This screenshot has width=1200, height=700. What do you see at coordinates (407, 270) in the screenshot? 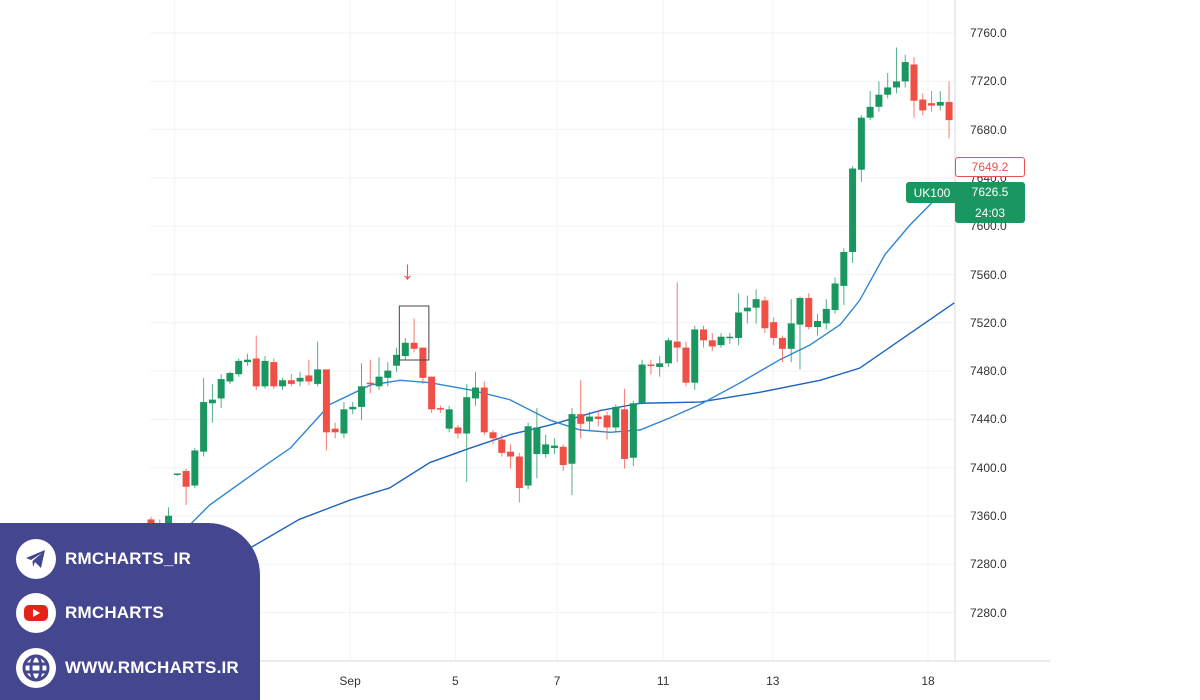
I see `down-arrow-annotation: ↓` at bounding box center [407, 270].